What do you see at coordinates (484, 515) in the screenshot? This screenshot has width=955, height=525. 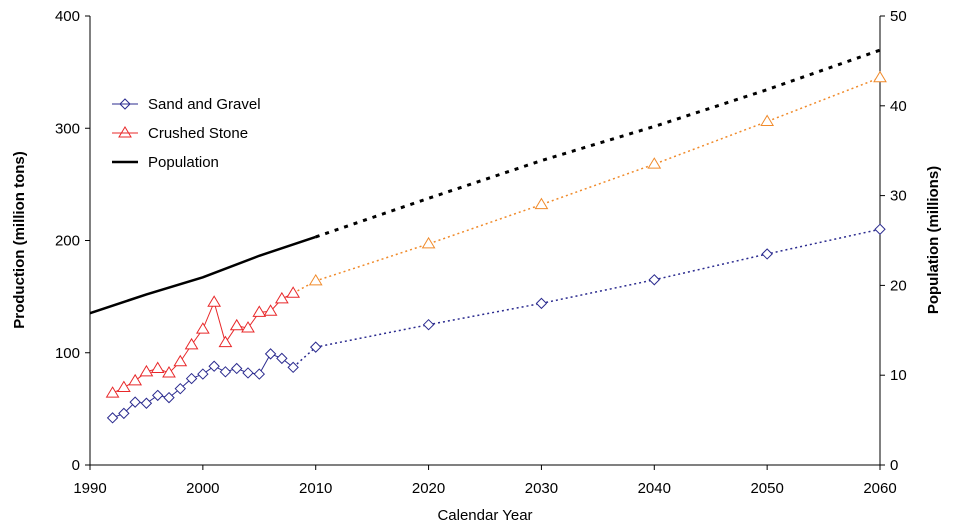 I see `x-axis-title: Calendar Year` at bounding box center [484, 515].